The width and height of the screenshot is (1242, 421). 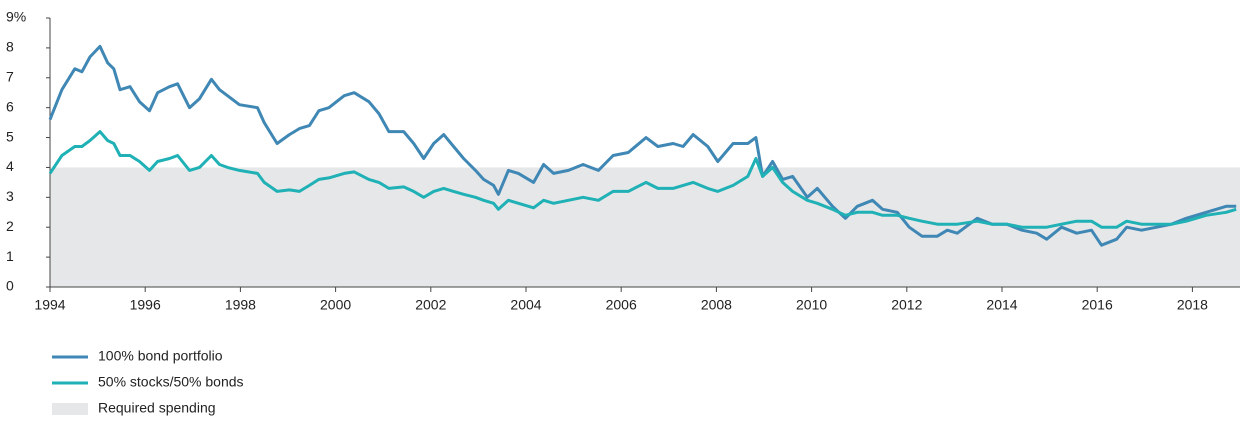 I want to click on x-tick-label: 1994, so click(x=49, y=305).